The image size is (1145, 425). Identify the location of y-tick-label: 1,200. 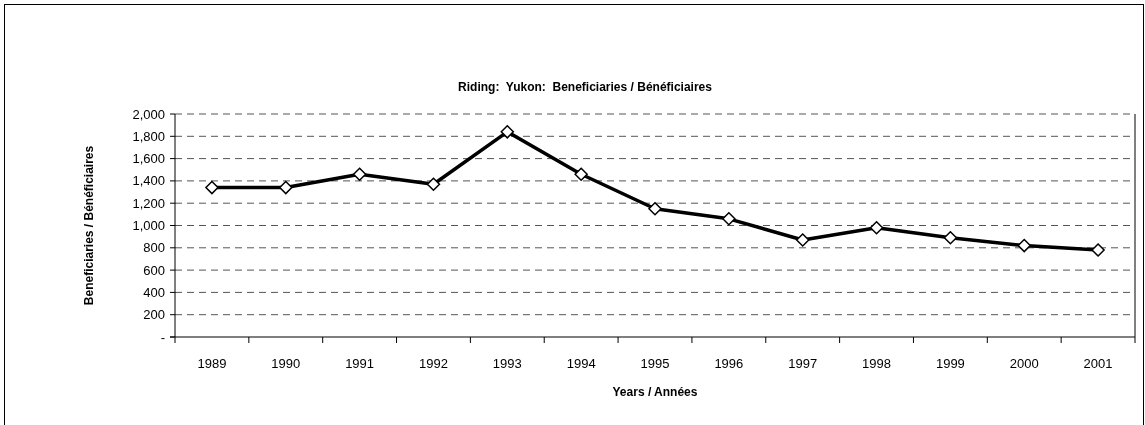
(148, 203).